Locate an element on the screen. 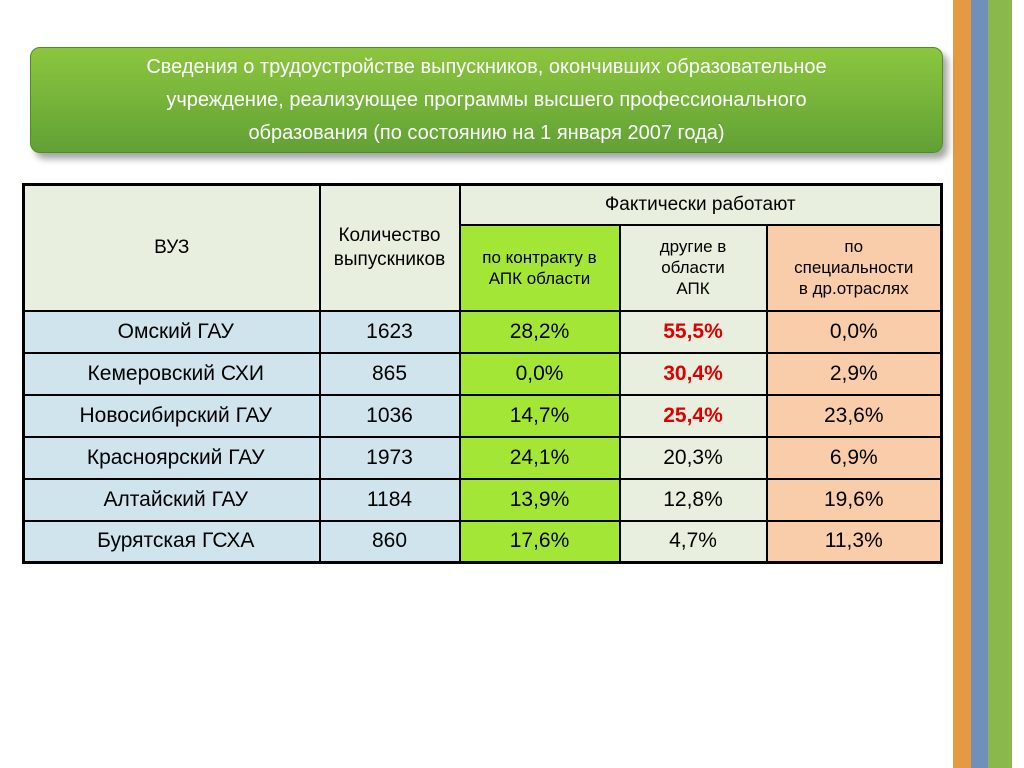 This screenshot has height=768, width=1024. table-row: Красноярский ГАУ 1973 24,1% 20,3% 6,9% is located at coordinates (482, 457).